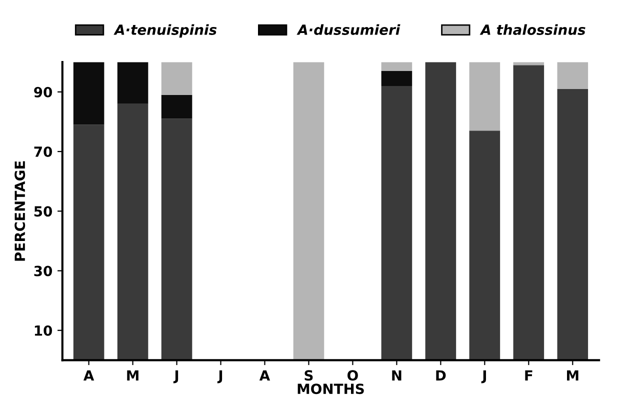 The width and height of the screenshot is (624, 414). Describe the element at coordinates (43, 92) in the screenshot. I see `y-tick-label: 90` at that location.